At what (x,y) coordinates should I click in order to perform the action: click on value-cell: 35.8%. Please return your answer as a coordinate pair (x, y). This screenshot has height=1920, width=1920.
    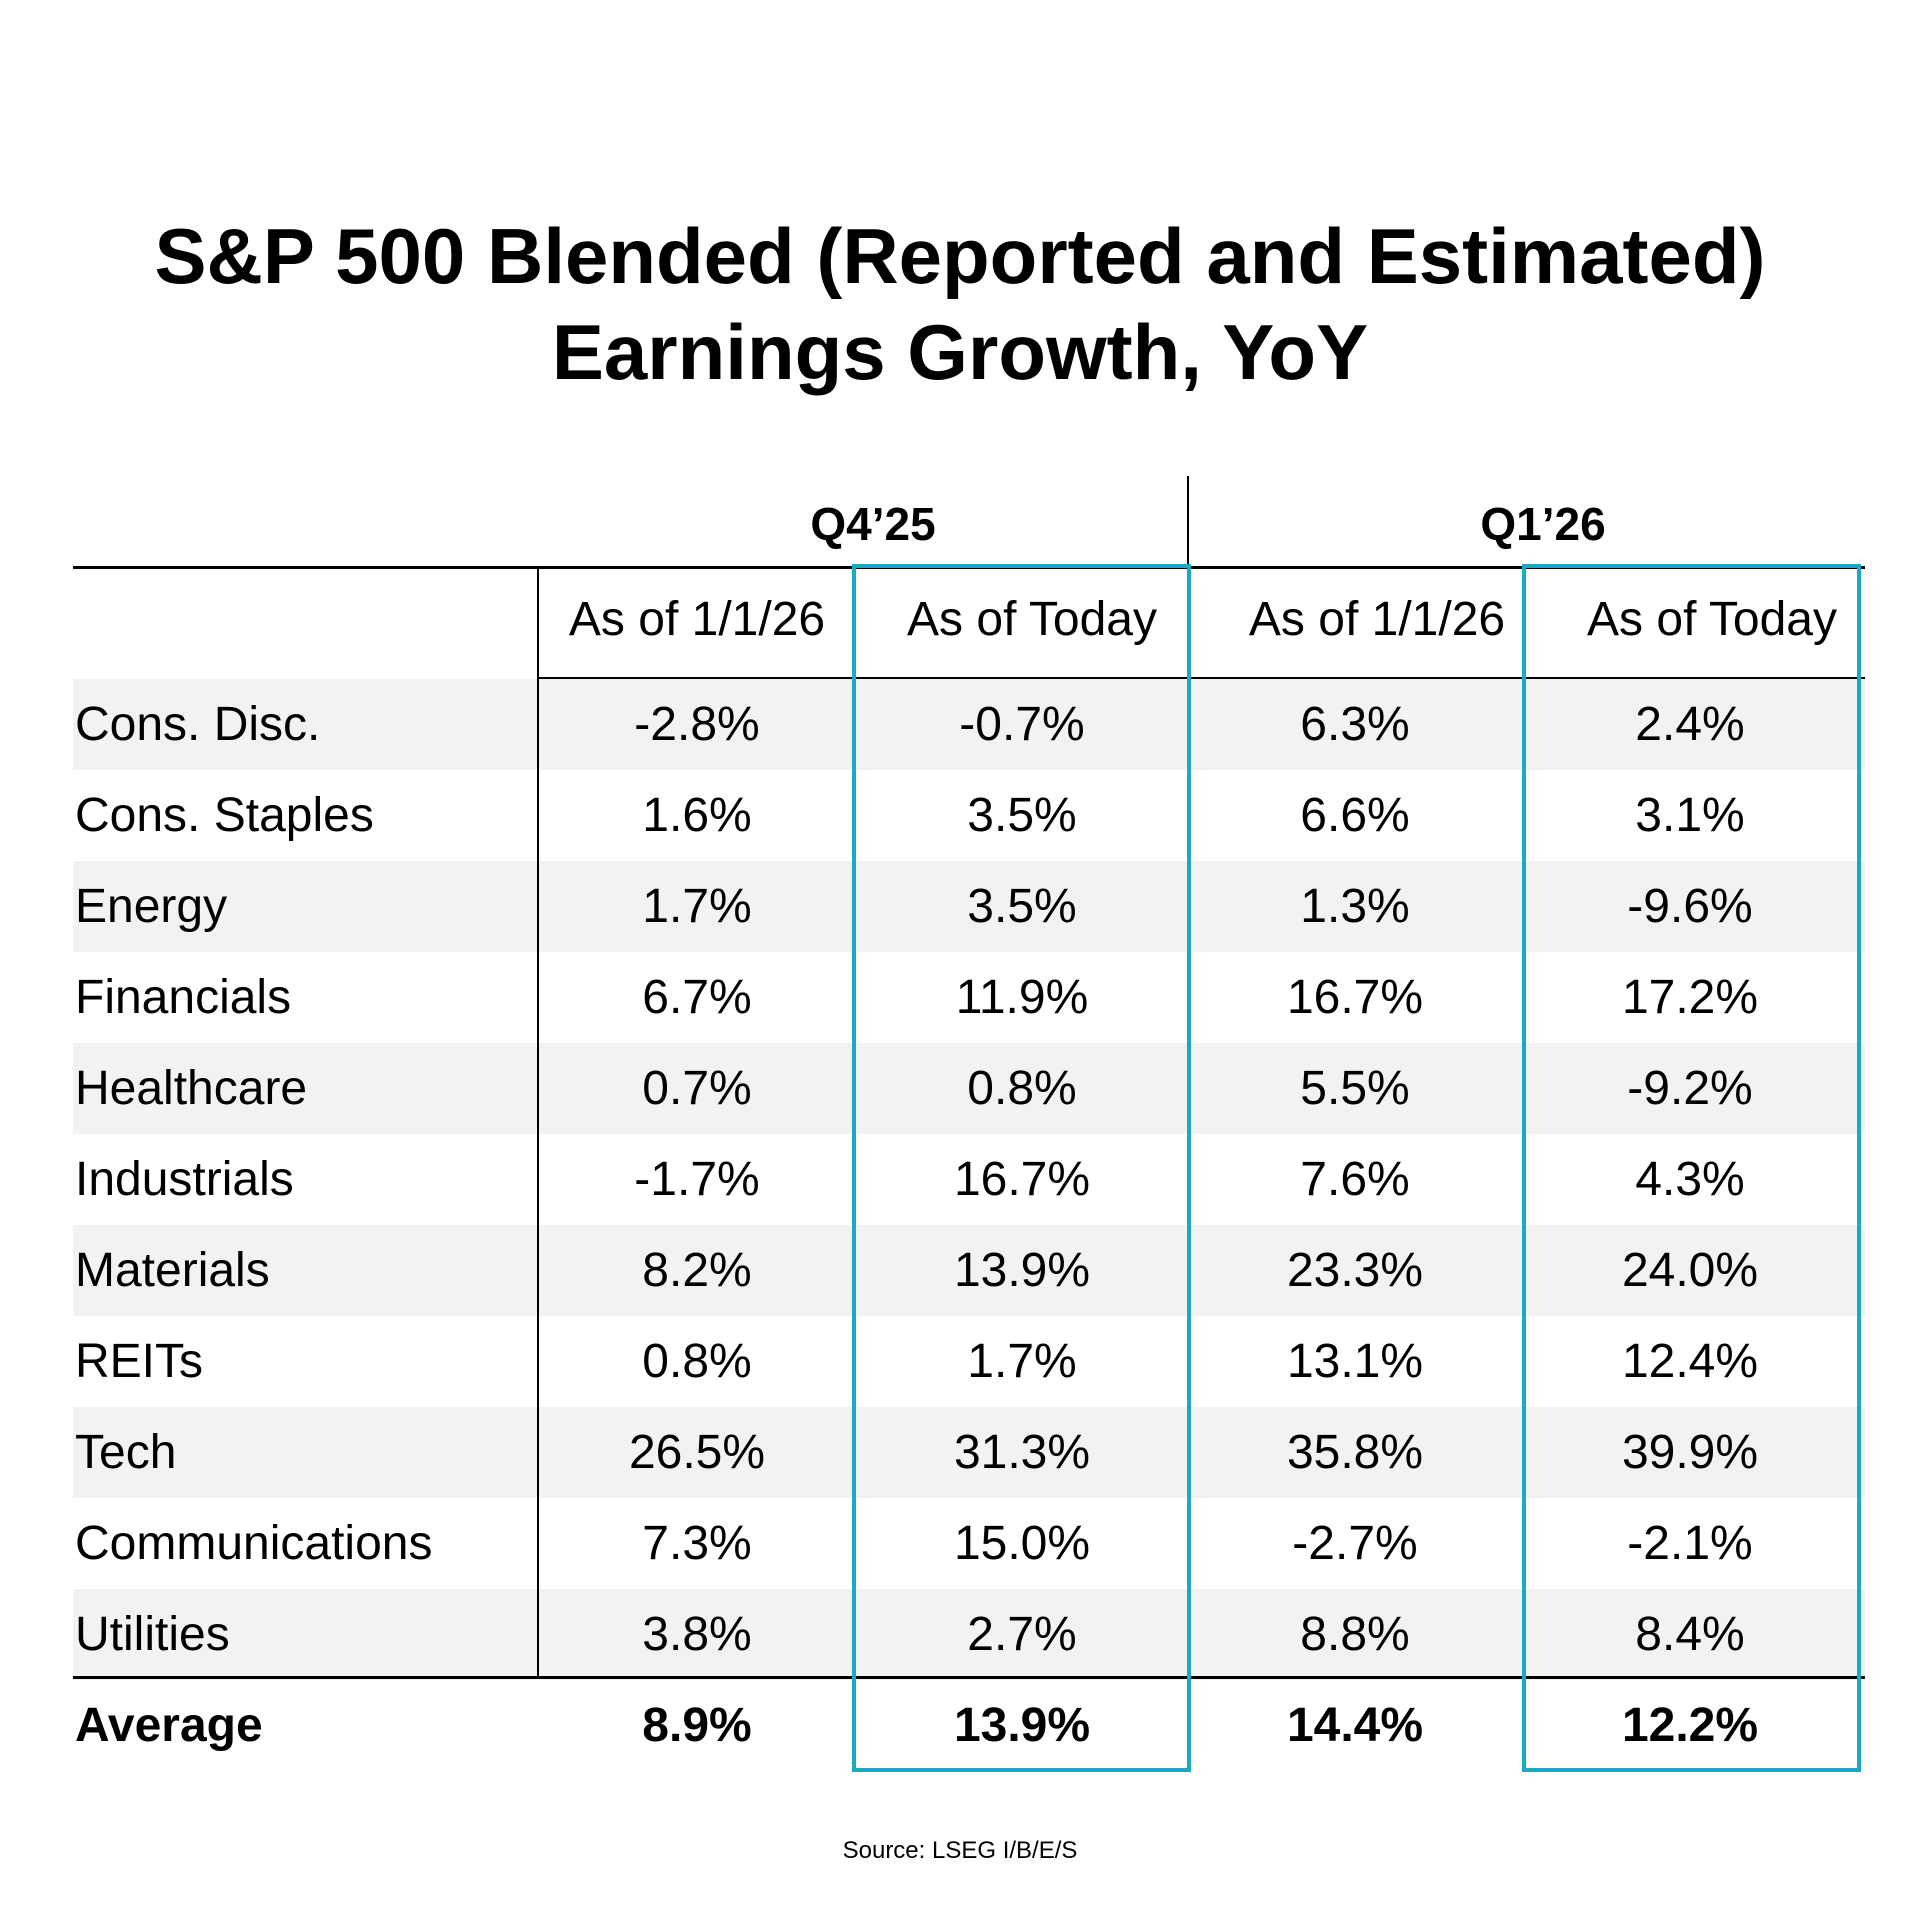
    Looking at the image, I should click on (1355, 1452).